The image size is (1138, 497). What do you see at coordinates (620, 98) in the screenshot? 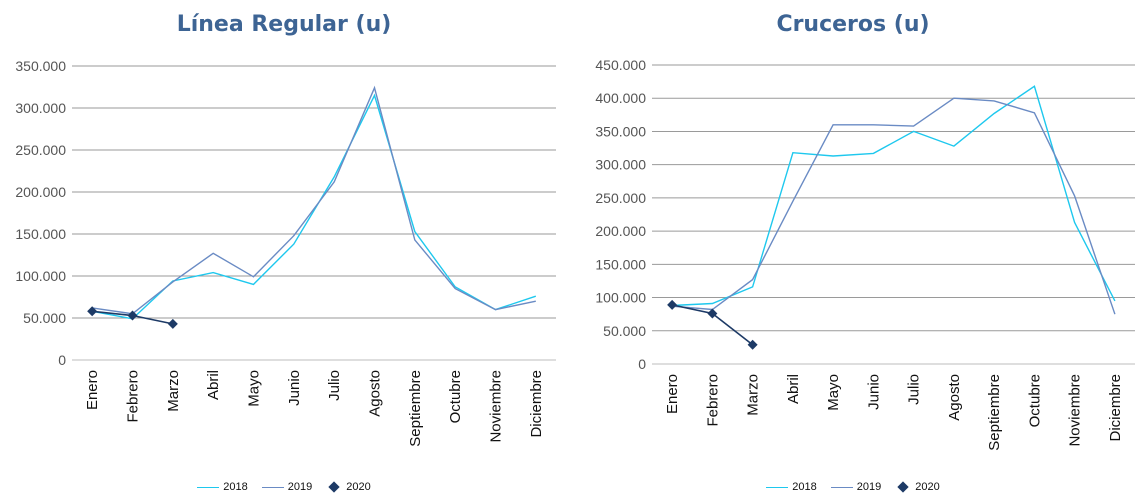
I see `y-tick-label: 400.000` at bounding box center [620, 98].